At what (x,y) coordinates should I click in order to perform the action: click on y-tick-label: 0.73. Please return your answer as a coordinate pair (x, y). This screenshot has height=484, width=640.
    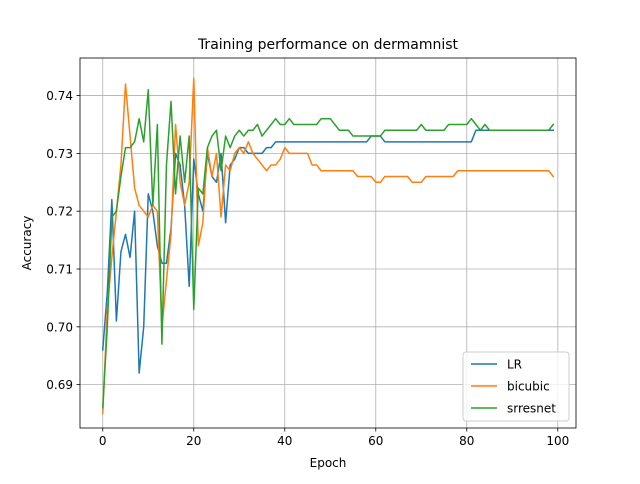
    Looking at the image, I should click on (59, 154).